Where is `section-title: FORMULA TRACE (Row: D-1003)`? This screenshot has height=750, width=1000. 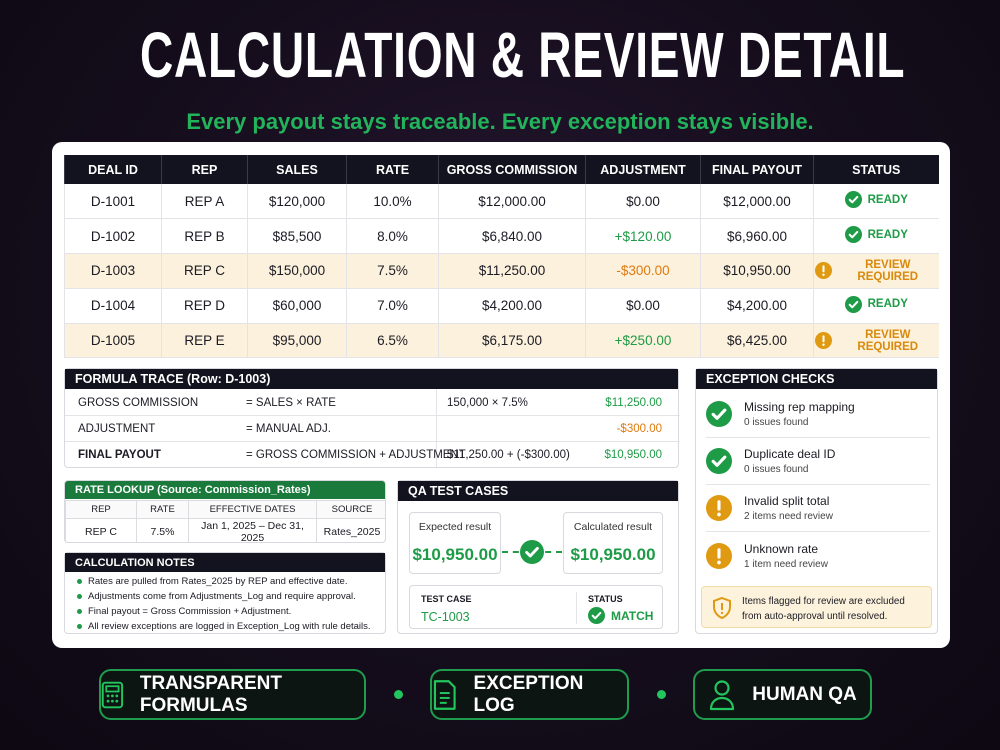 section-title: FORMULA TRACE (Row: D-1003) is located at coordinates (371, 379).